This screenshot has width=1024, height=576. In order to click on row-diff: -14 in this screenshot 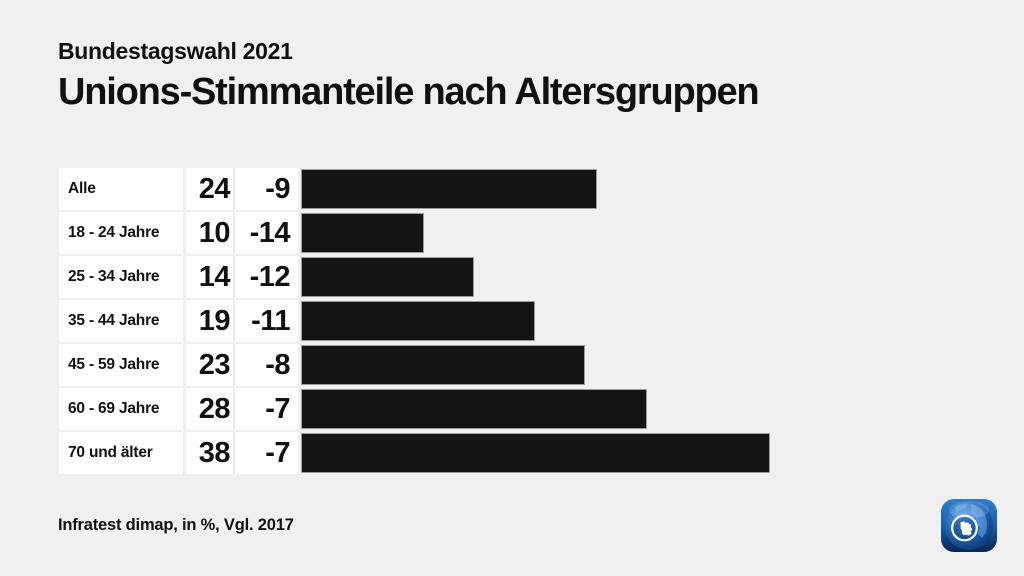, I will do `click(270, 232)`.